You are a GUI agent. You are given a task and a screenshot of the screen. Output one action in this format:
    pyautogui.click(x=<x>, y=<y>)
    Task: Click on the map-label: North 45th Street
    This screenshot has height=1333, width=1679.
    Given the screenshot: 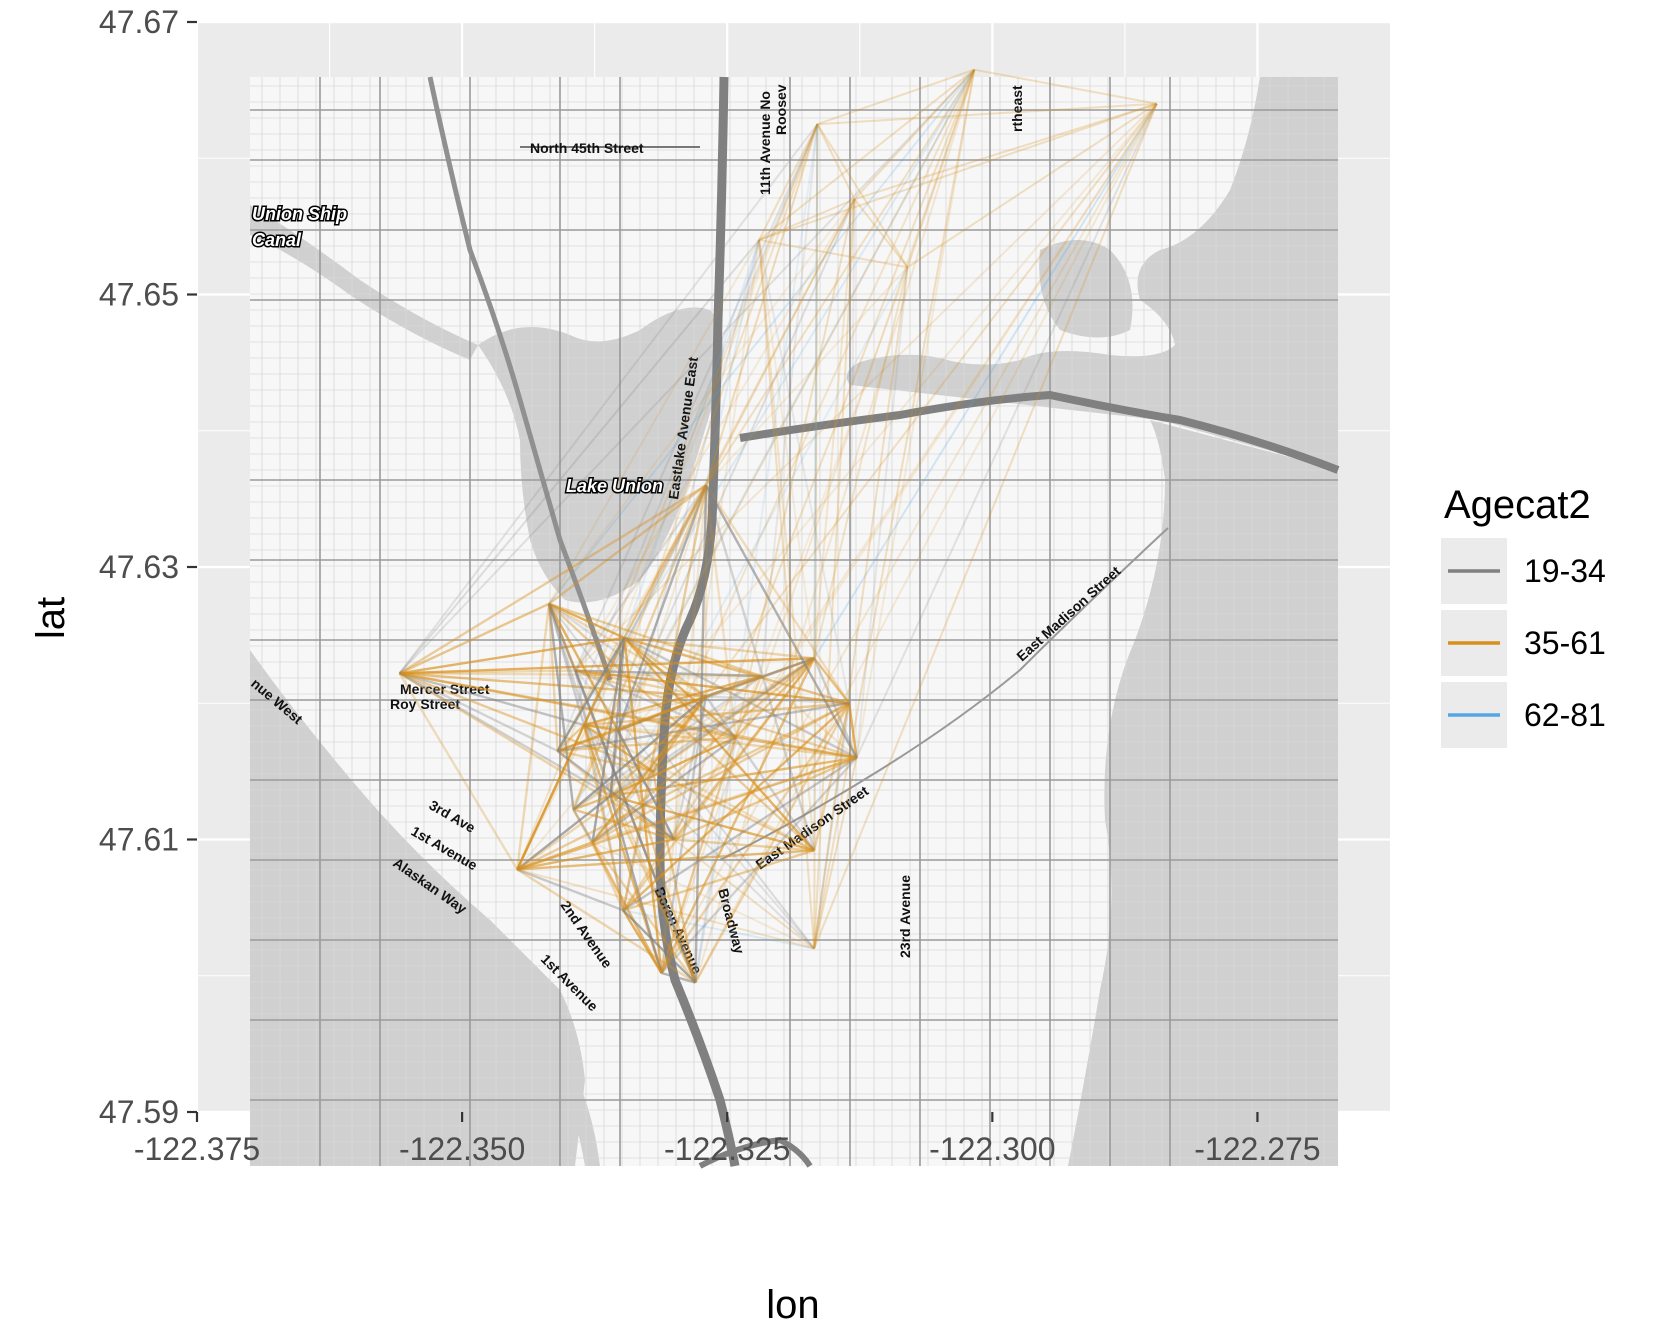 What is the action you would take?
    pyautogui.click(x=587, y=148)
    